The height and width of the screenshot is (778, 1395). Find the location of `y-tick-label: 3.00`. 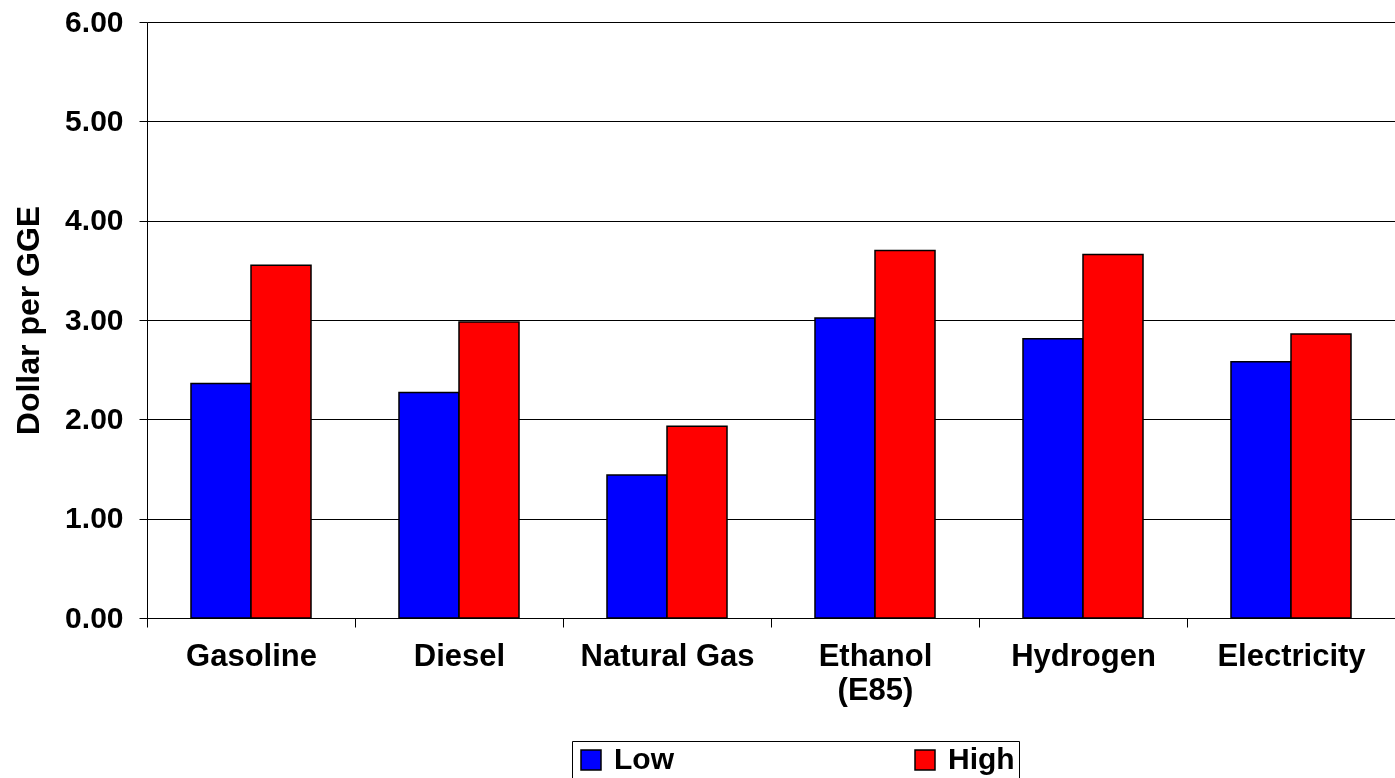

y-tick-label: 3.00 is located at coordinates (94, 319).